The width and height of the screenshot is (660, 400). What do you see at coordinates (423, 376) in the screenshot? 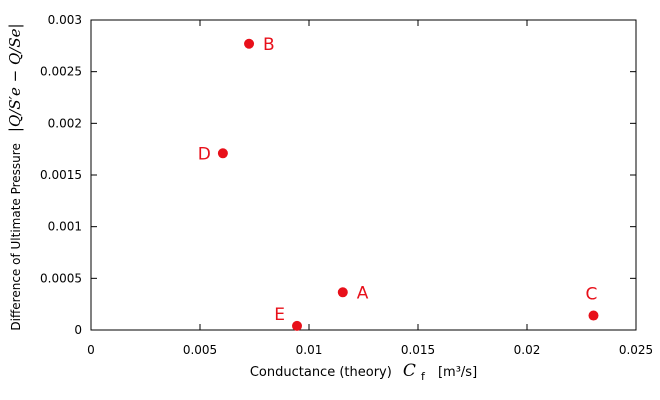
I see `x-axis-subscript: f` at bounding box center [423, 376].